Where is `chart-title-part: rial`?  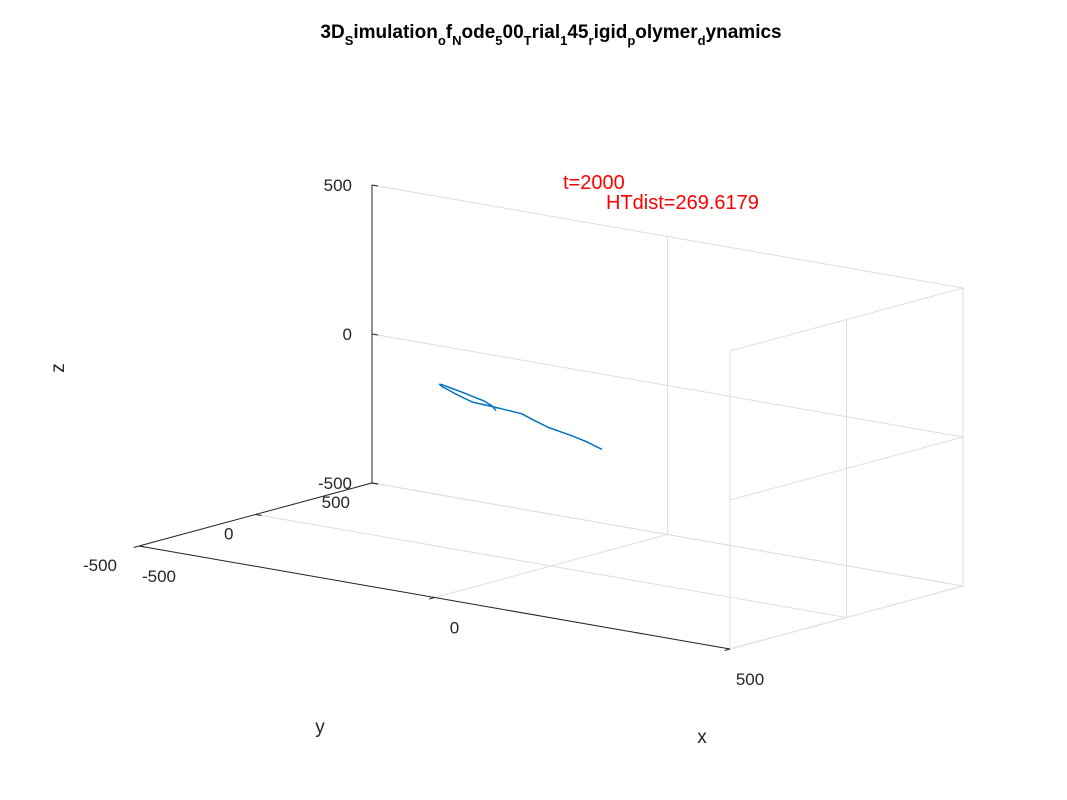
chart-title-part: rial is located at coordinates (546, 32).